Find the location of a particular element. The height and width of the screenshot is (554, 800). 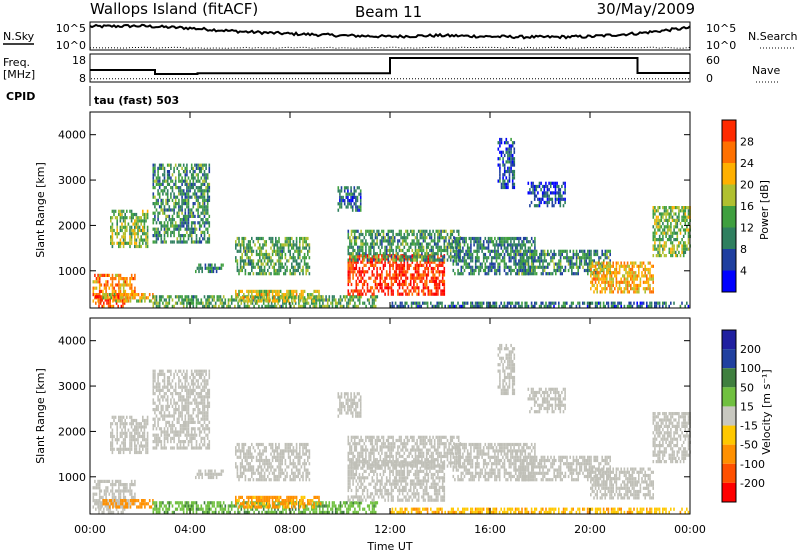

colorbar-tick-label: 20 is located at coordinates (747, 185).